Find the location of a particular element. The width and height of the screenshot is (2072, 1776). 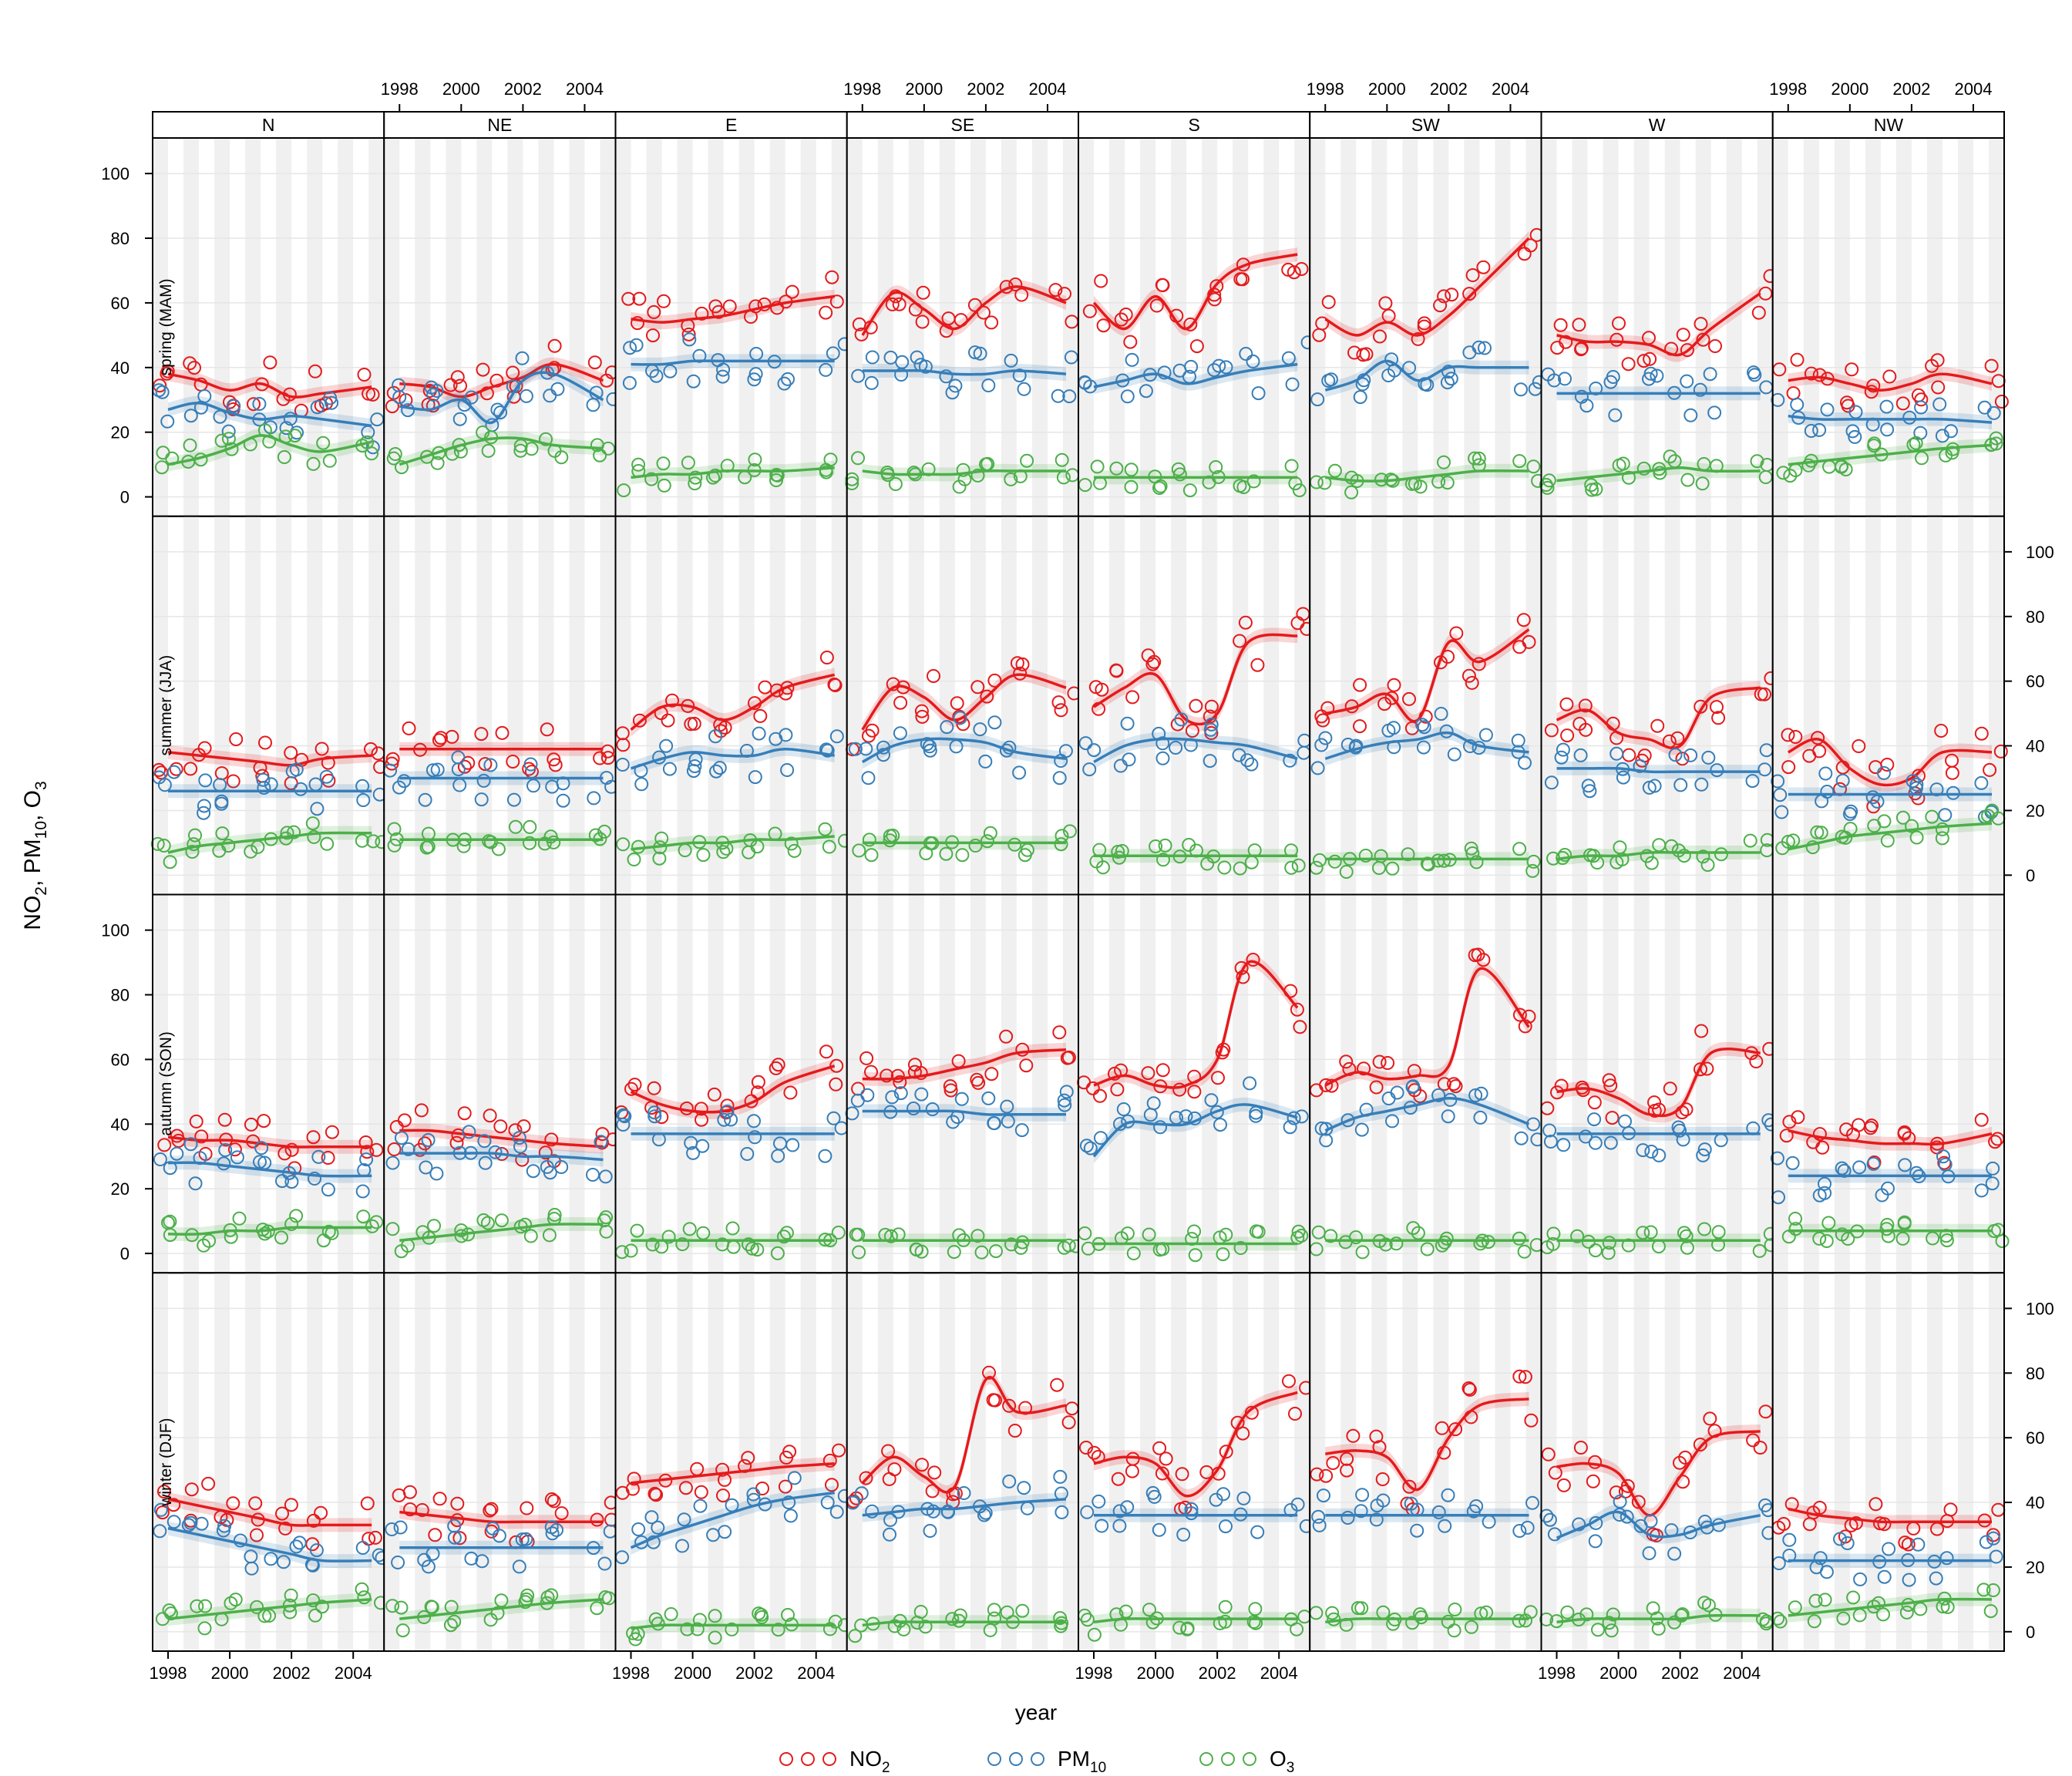

confidence-band-NO2 is located at coordinates (270, 1513).